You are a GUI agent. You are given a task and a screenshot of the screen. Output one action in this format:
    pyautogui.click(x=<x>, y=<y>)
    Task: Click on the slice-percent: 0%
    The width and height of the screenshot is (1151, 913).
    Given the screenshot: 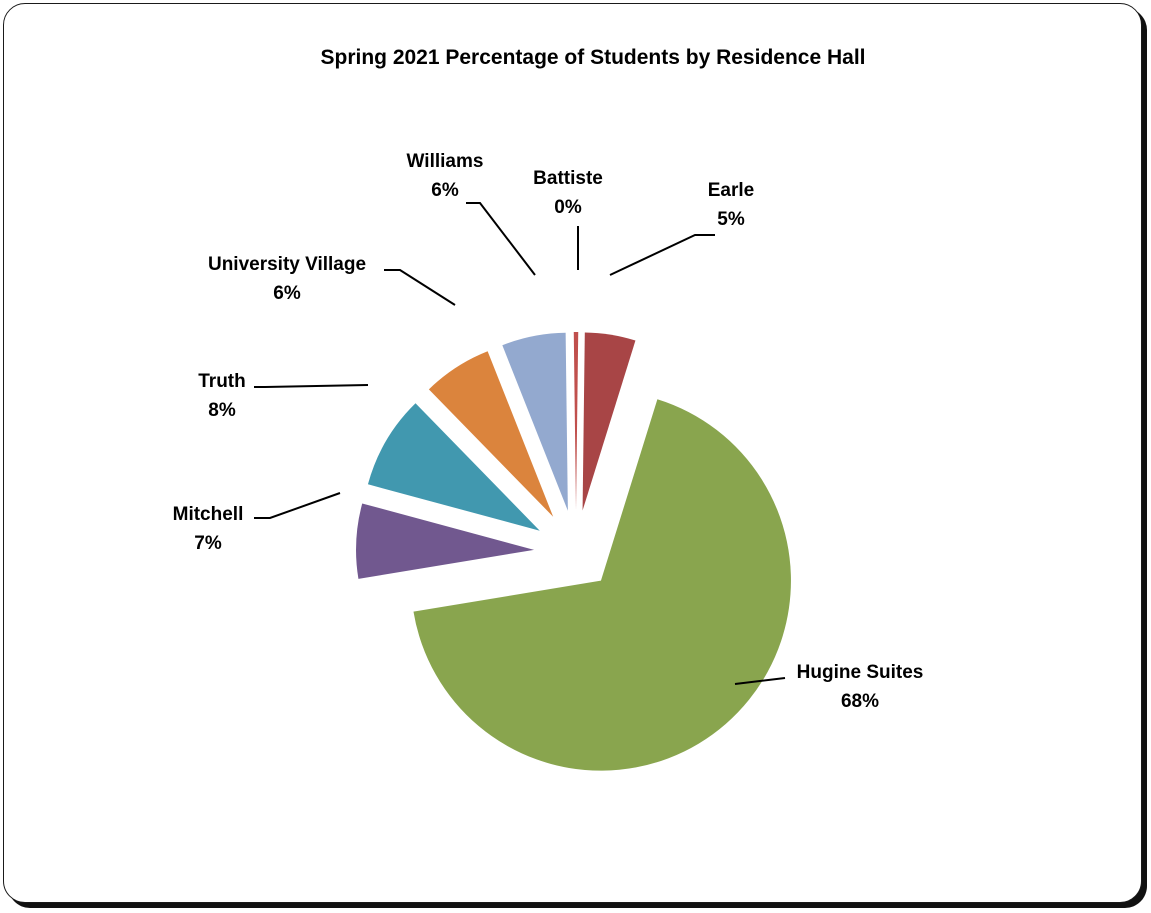 What is the action you would take?
    pyautogui.click(x=568, y=207)
    